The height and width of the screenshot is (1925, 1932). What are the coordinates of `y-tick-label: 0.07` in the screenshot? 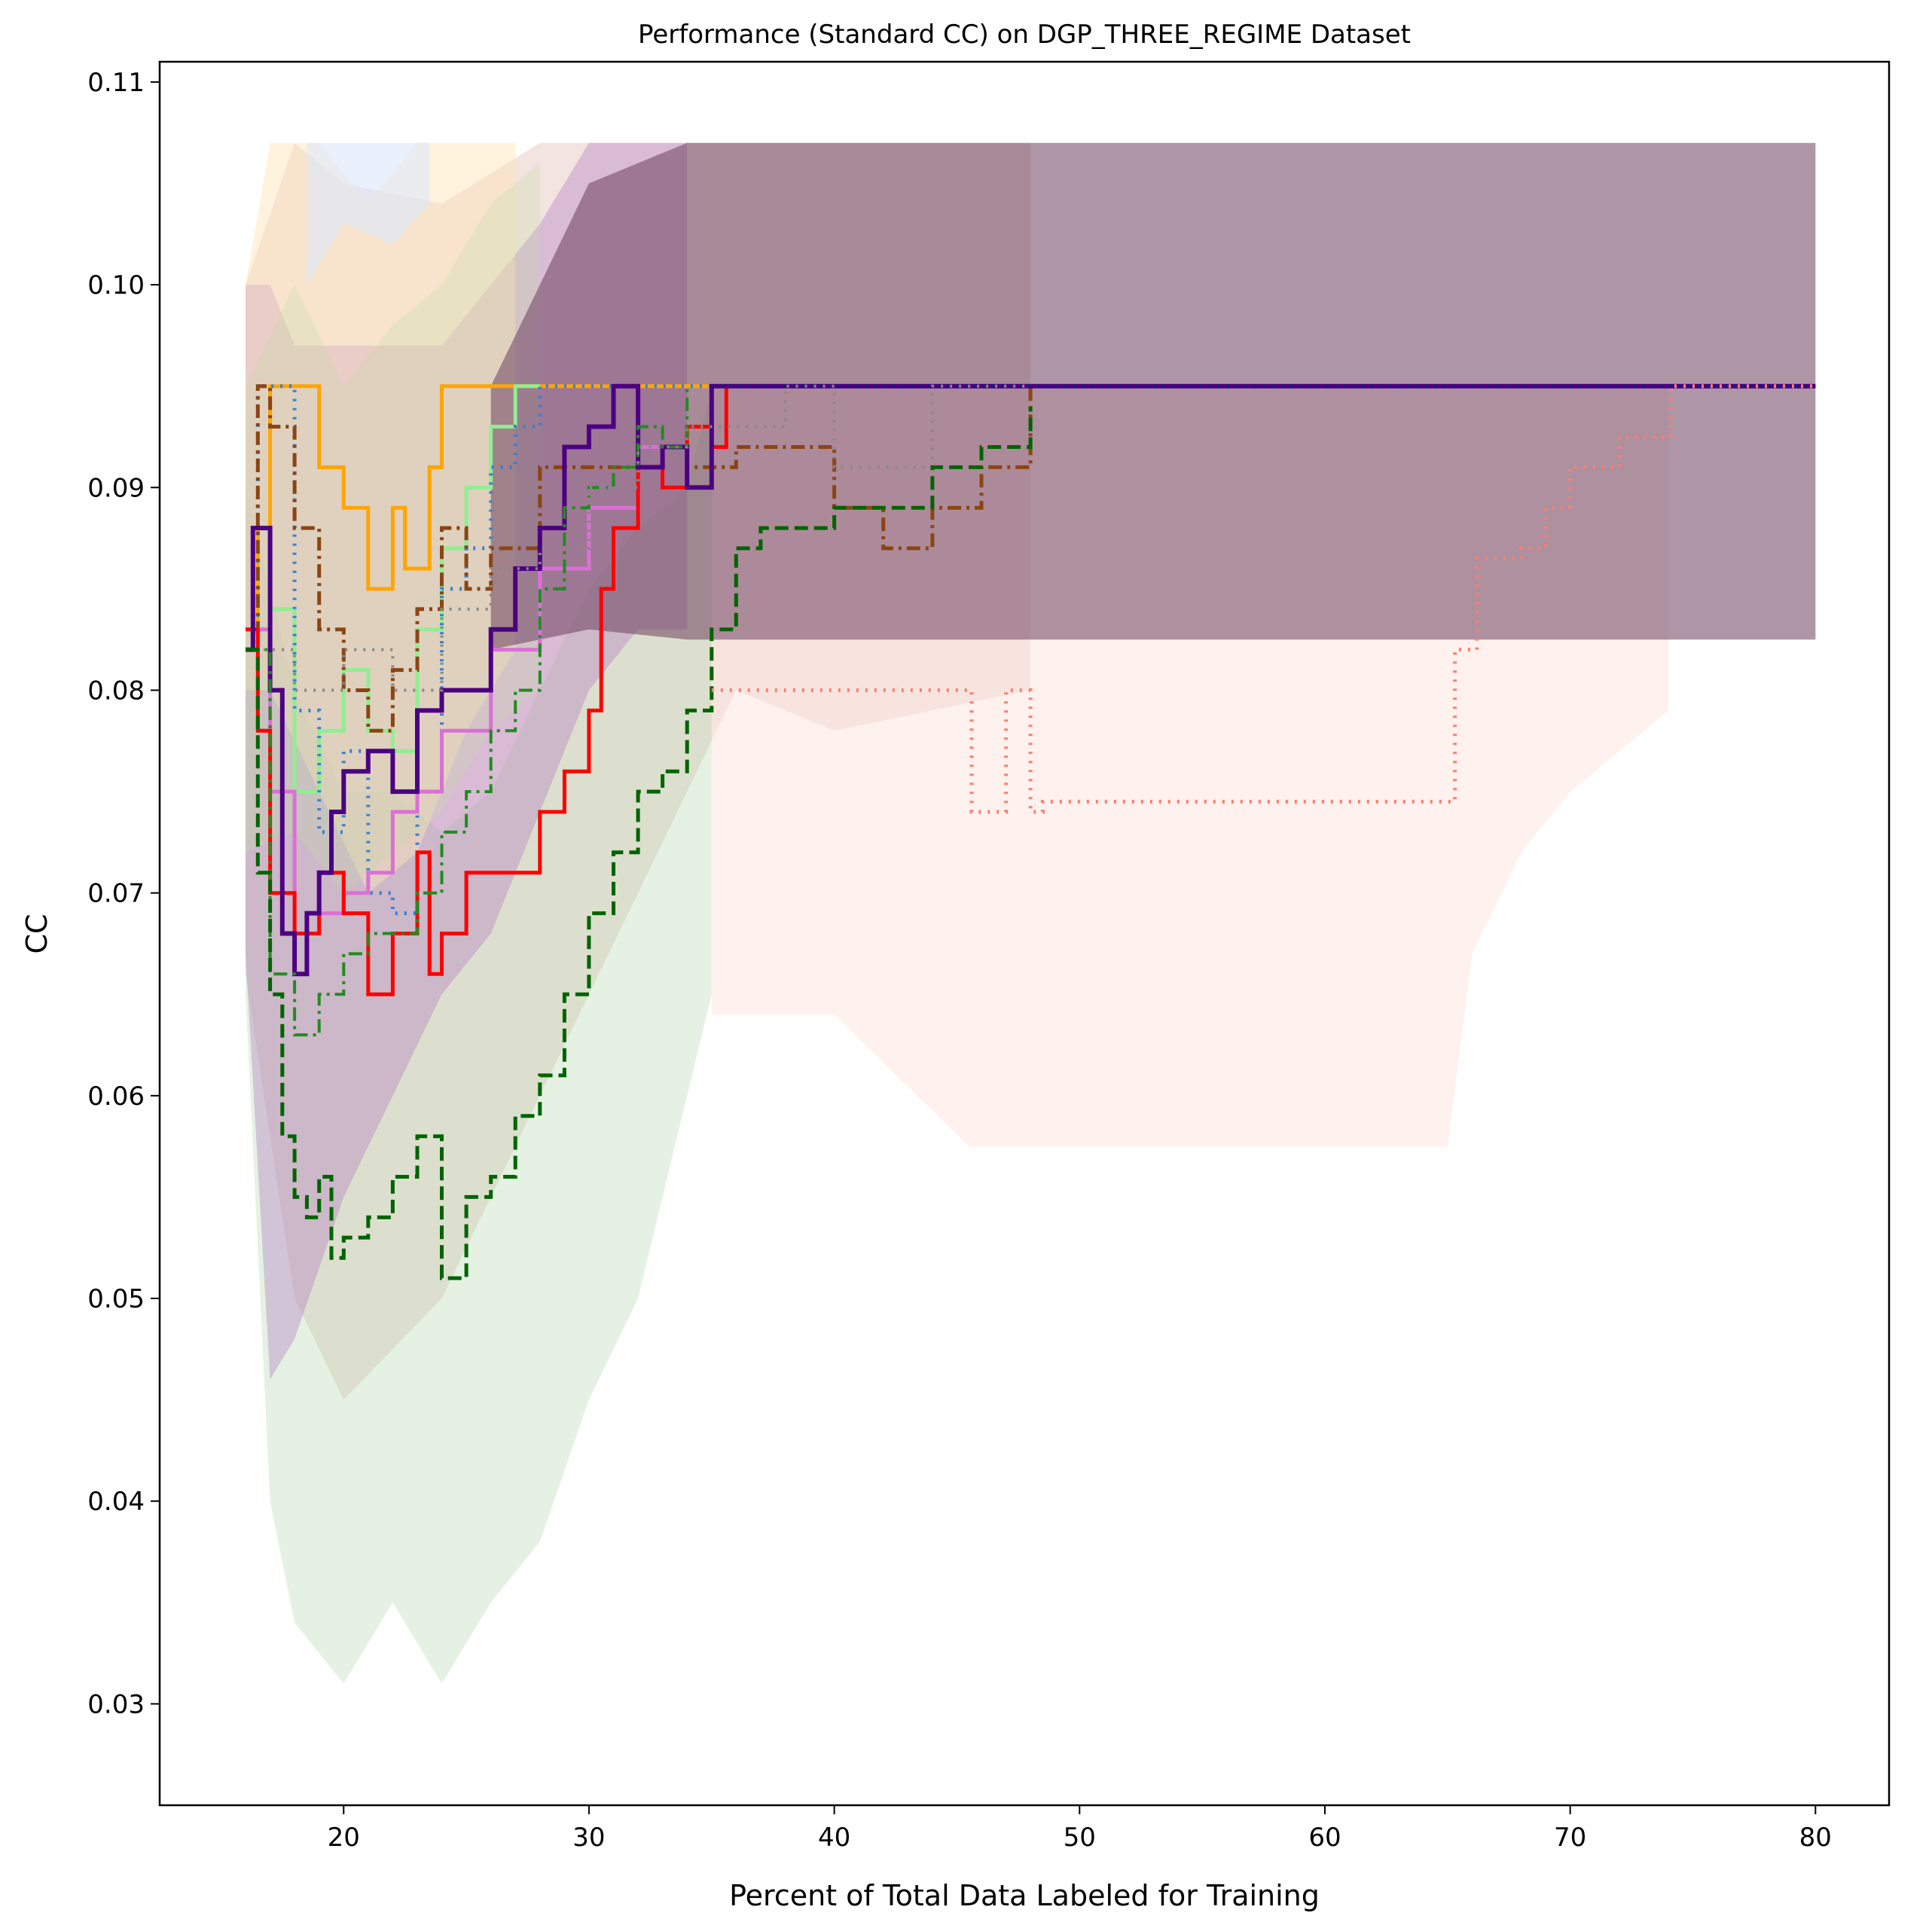 It's located at (116, 894).